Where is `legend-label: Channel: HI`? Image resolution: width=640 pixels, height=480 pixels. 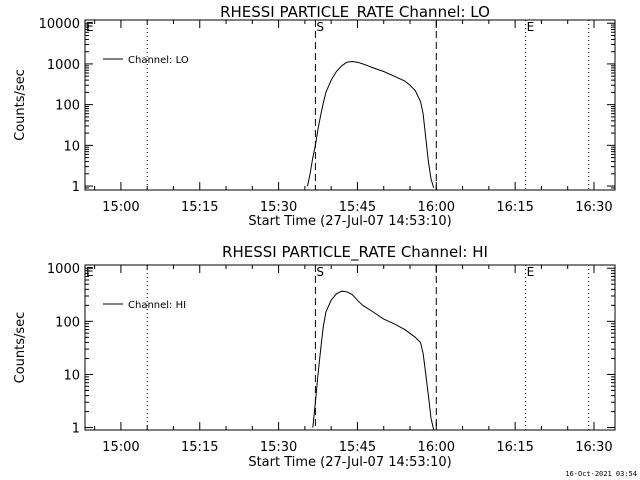 legend-label: Channel: HI is located at coordinates (157, 305).